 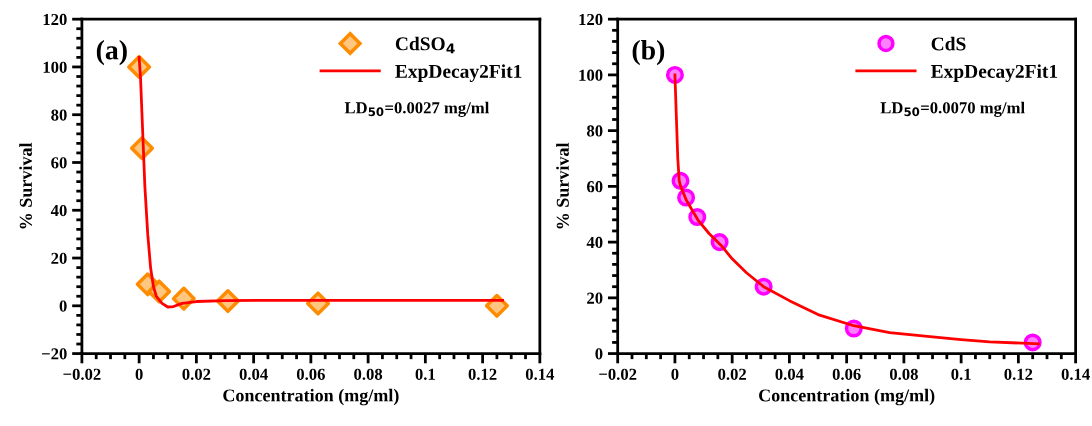 What do you see at coordinates (54, 354) in the screenshot?
I see `y-tick-label: −20` at bounding box center [54, 354].